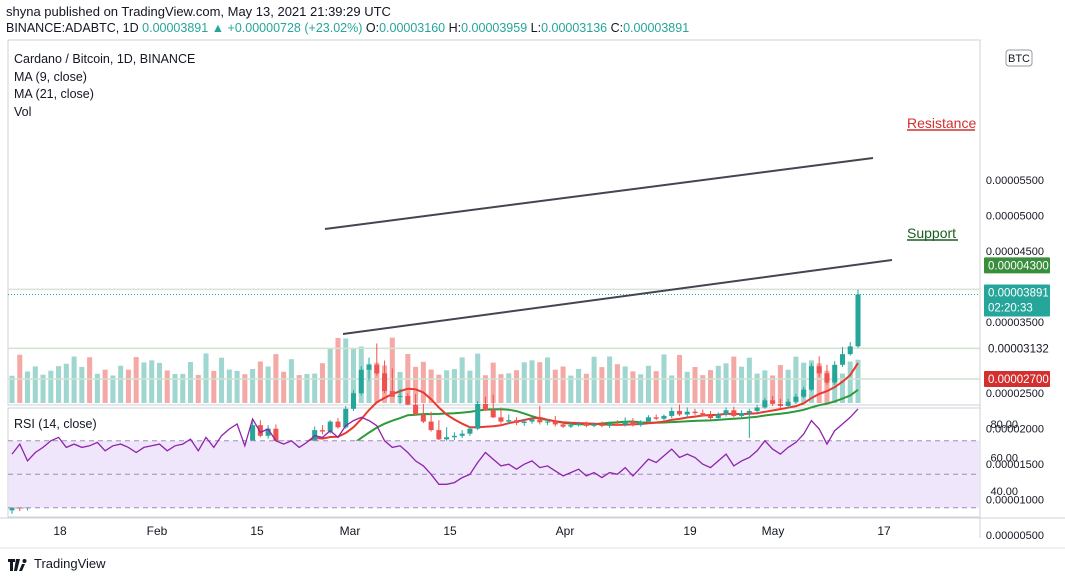 Image resolution: width=1065 pixels, height=584 pixels. What do you see at coordinates (656, 28) in the screenshot?
I see `close-value: 0.00003891` at bounding box center [656, 28].